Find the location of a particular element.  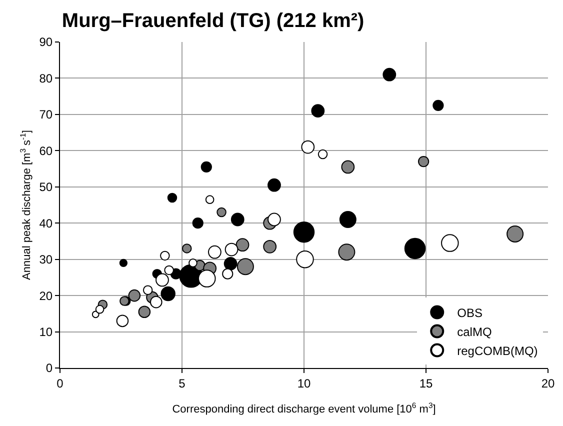

legend-label: regCOMB(MQ) is located at coordinates (497, 351).